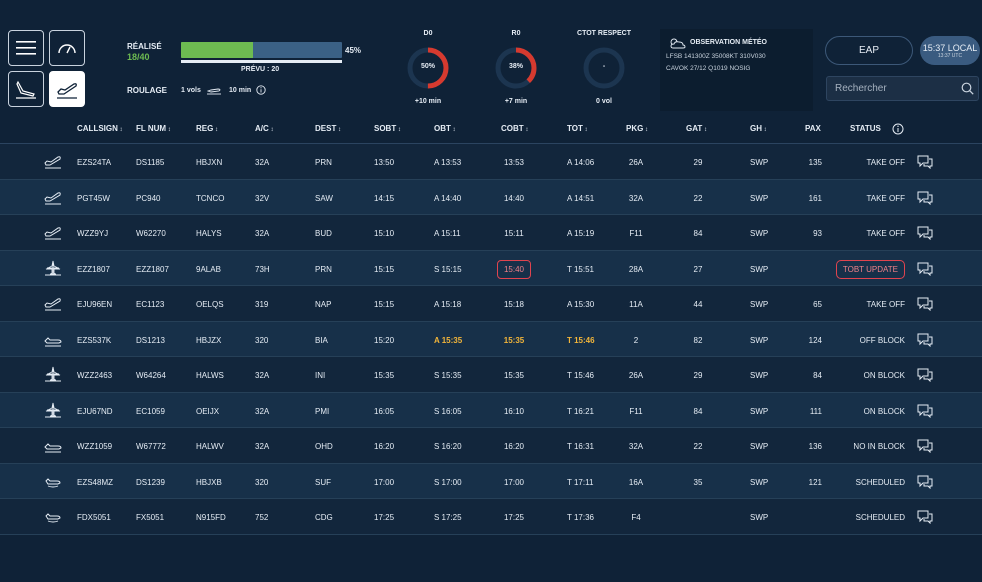 The width and height of the screenshot is (982, 582). I want to click on column-header-gat: GAT ↕, so click(696, 128).